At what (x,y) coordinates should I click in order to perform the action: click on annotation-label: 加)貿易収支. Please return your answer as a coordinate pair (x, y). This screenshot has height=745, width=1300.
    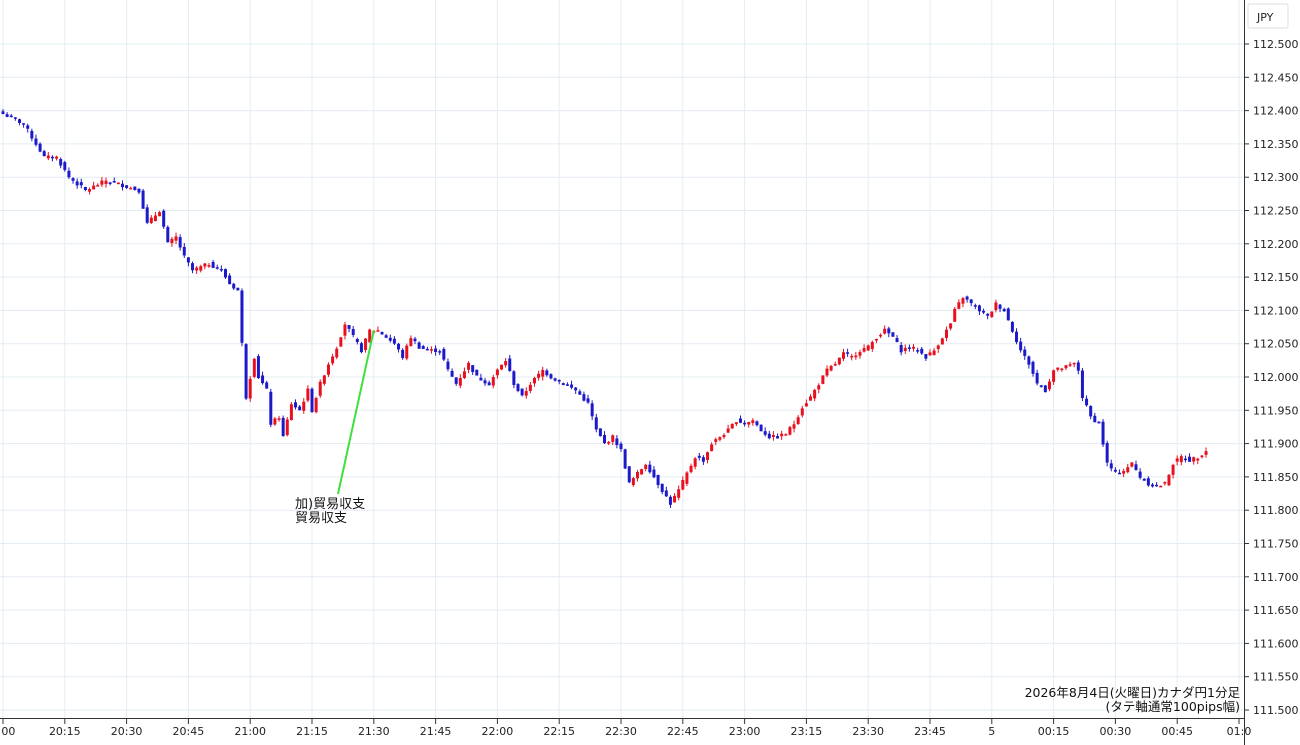
    Looking at the image, I should click on (330, 504).